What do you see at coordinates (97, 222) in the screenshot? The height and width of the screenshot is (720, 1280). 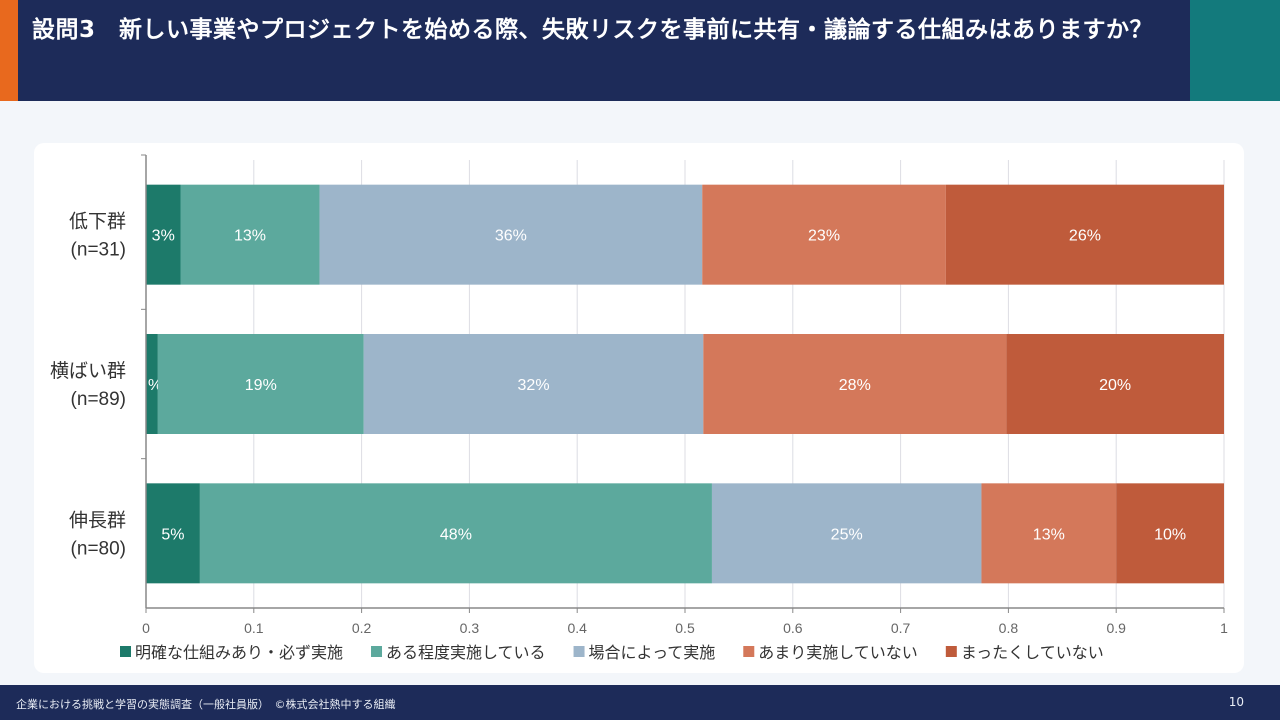 I see `category-label: 低下群` at bounding box center [97, 222].